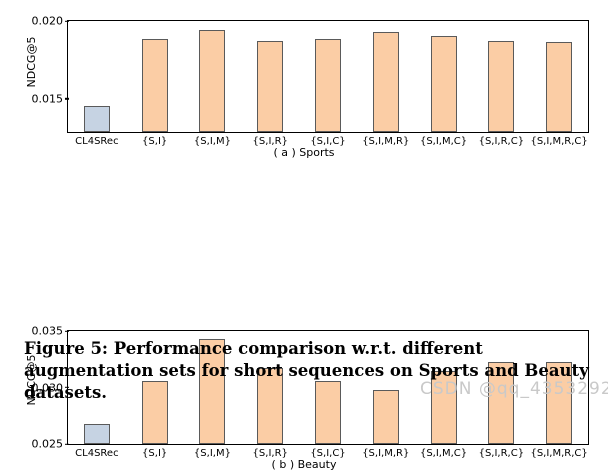 Image resolution: width=608 pixels, height=471 pixels. I want to click on subcaption-beauty: ( b ) Beauty, so click(304, 464).